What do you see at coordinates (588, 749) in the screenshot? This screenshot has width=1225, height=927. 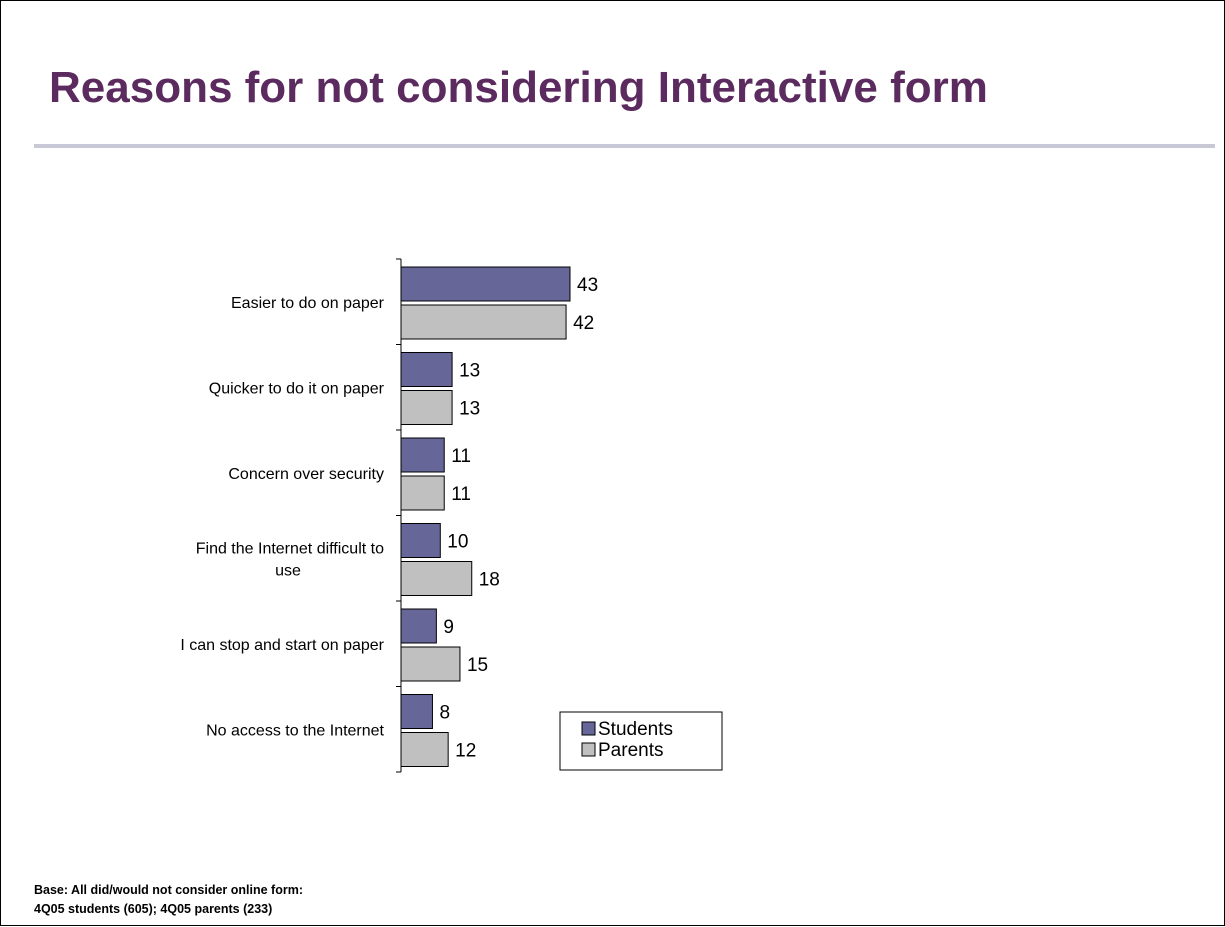 I see `legend-swatch-parents` at bounding box center [588, 749].